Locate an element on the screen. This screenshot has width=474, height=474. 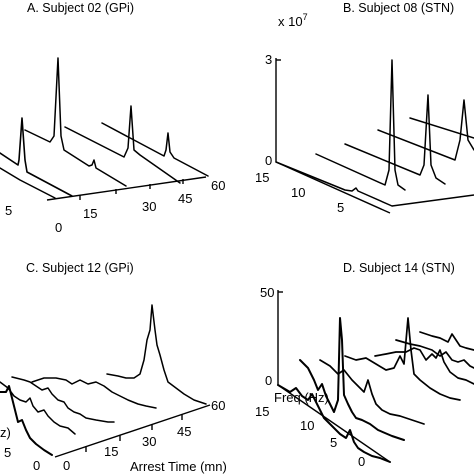
panel-b-scale-label: x 107 is located at coordinates (293, 20).